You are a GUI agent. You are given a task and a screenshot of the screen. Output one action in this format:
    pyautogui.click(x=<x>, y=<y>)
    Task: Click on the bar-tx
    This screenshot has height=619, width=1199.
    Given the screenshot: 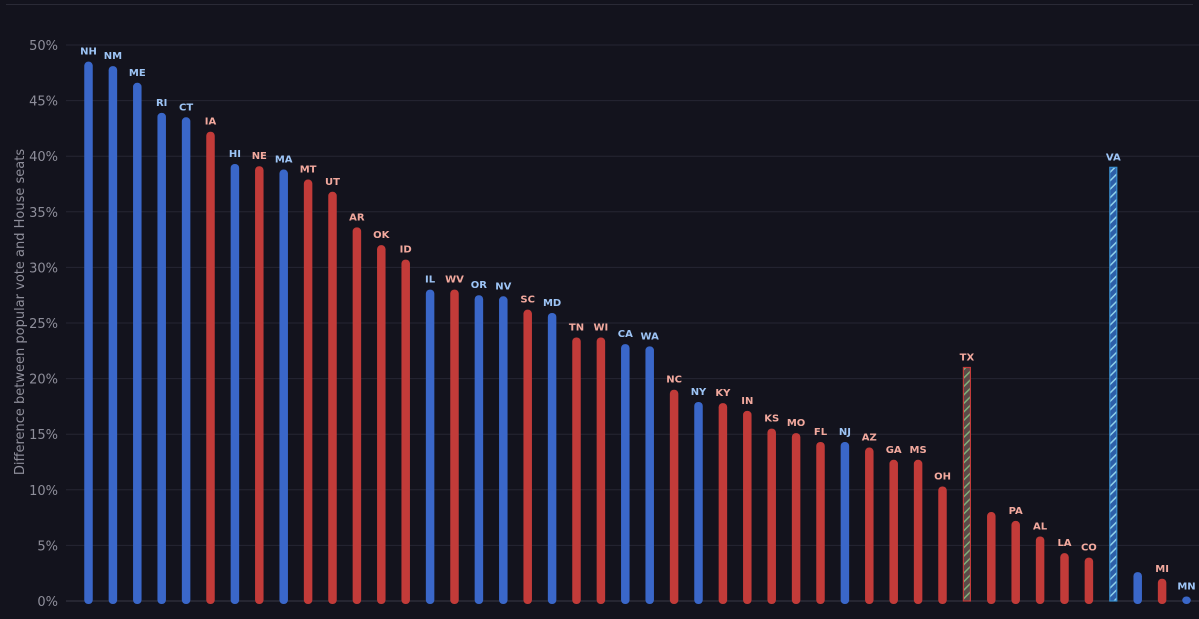 What is the action you would take?
    pyautogui.click(x=967, y=484)
    